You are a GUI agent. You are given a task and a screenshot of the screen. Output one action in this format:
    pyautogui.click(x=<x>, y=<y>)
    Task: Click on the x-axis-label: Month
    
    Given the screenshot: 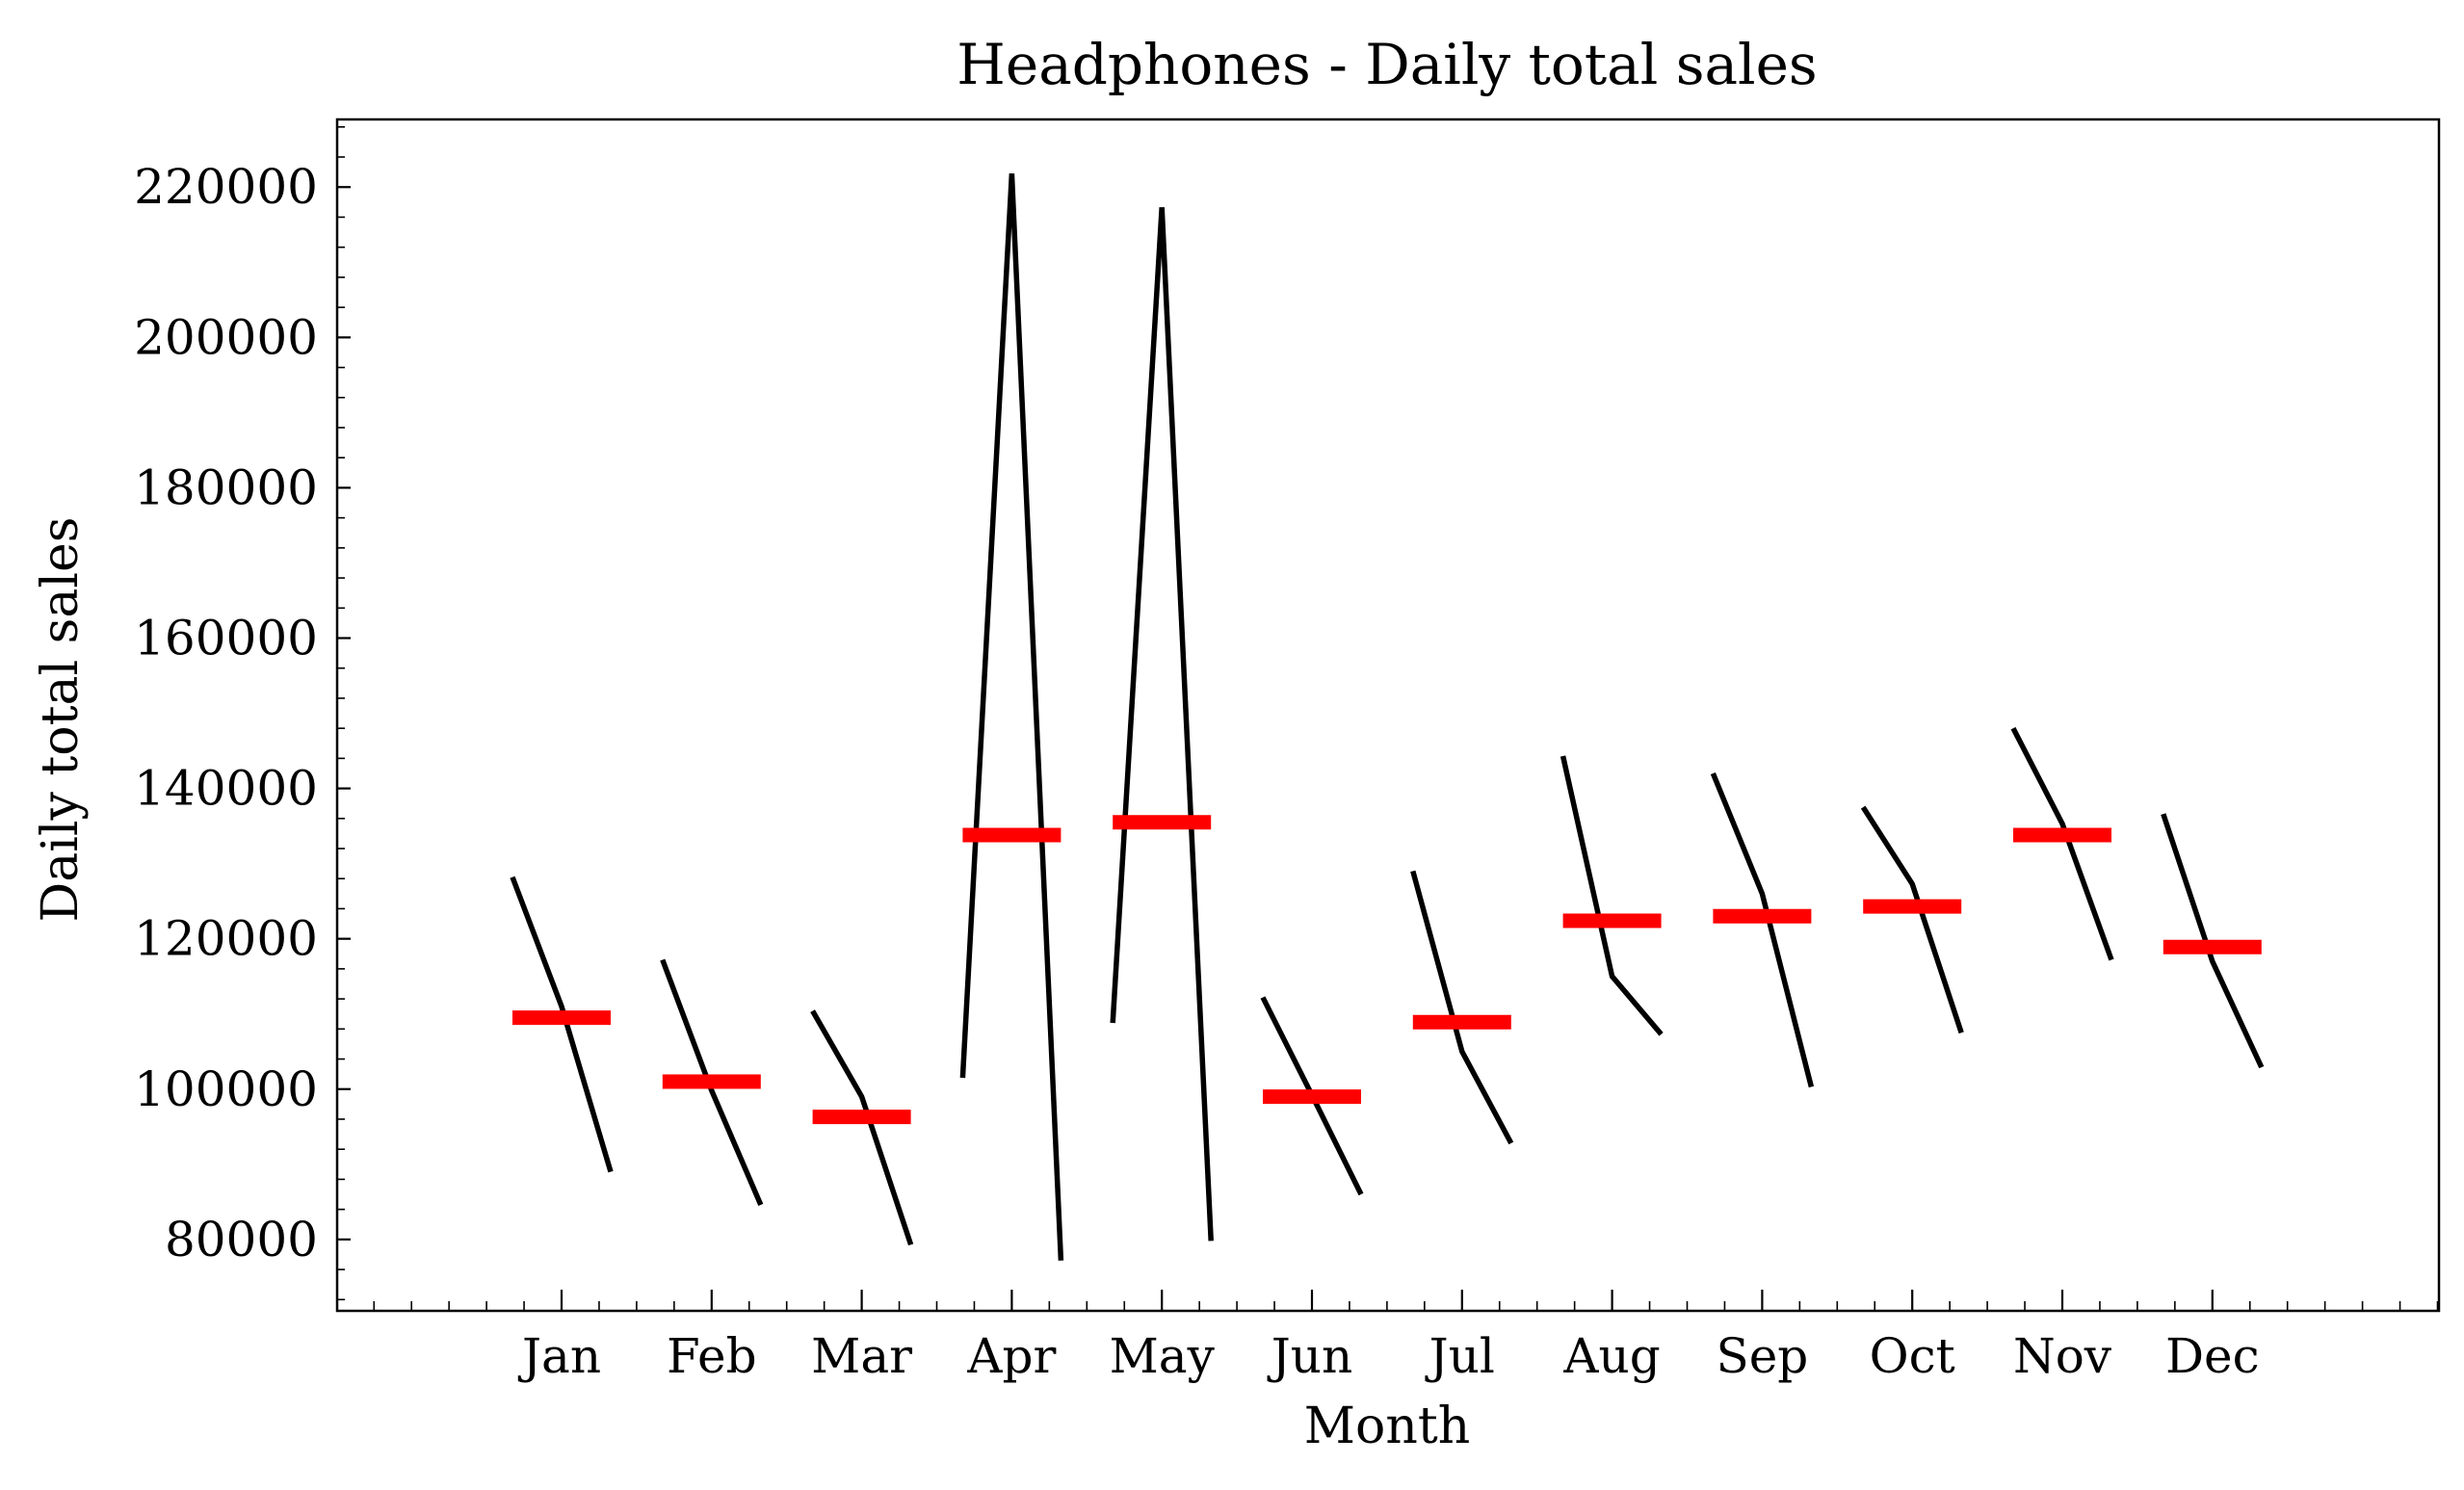 What is the action you would take?
    pyautogui.click(x=1387, y=1426)
    